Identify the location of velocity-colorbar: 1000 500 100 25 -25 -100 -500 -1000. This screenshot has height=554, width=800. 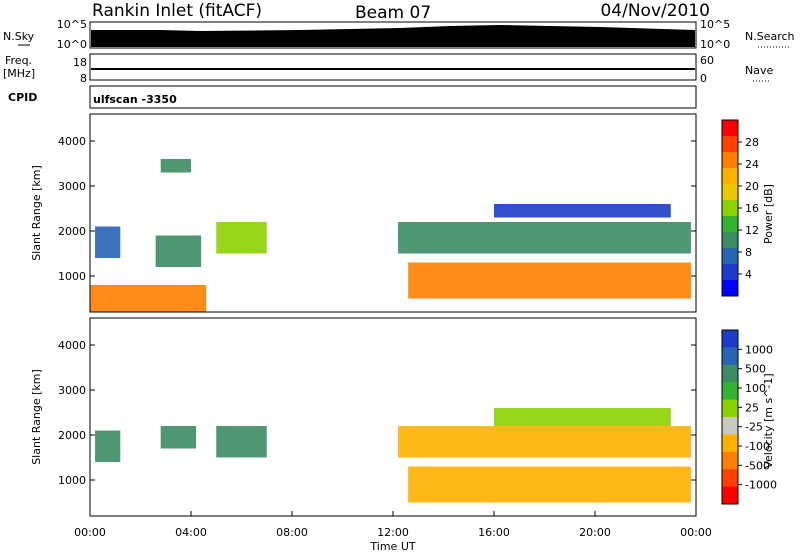
(749, 417).